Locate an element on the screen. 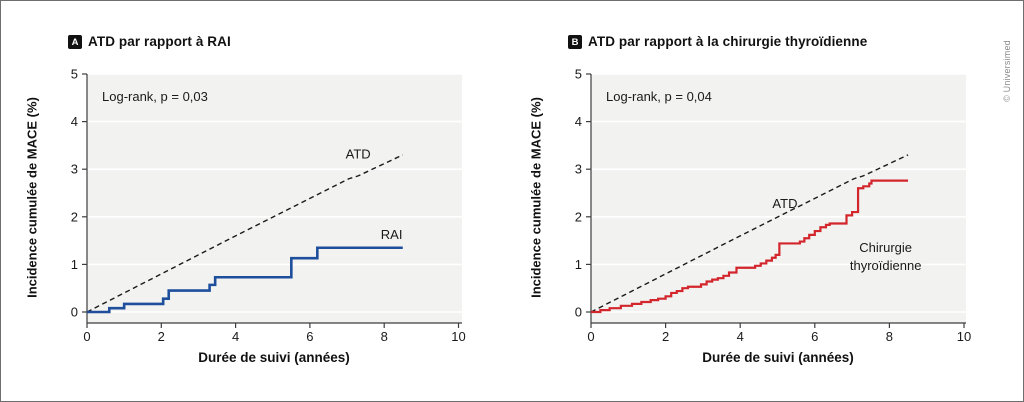 This screenshot has width=1024, height=402. panel-b-logrank-annotation: Log-rank, p = 0,04 is located at coordinates (659, 96).